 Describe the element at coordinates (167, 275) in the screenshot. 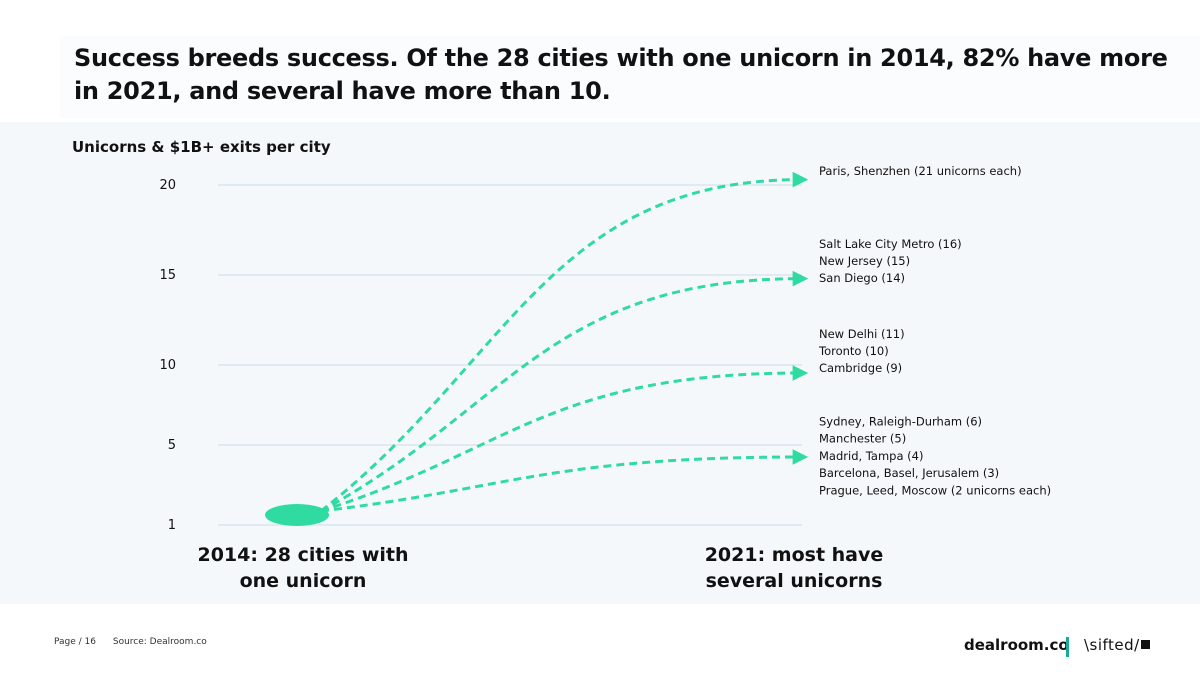

I see `y-tick-label: 15` at that location.